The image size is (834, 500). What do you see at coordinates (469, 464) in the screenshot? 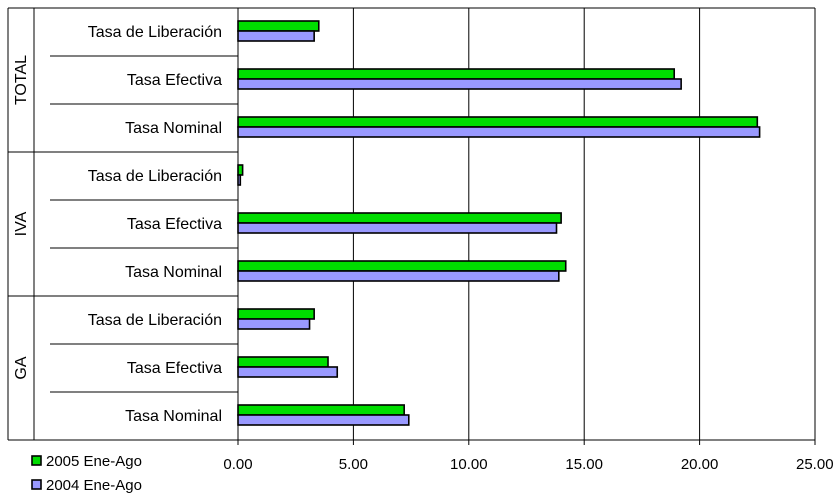
I see `x-tick-label: 10.00` at bounding box center [469, 464].